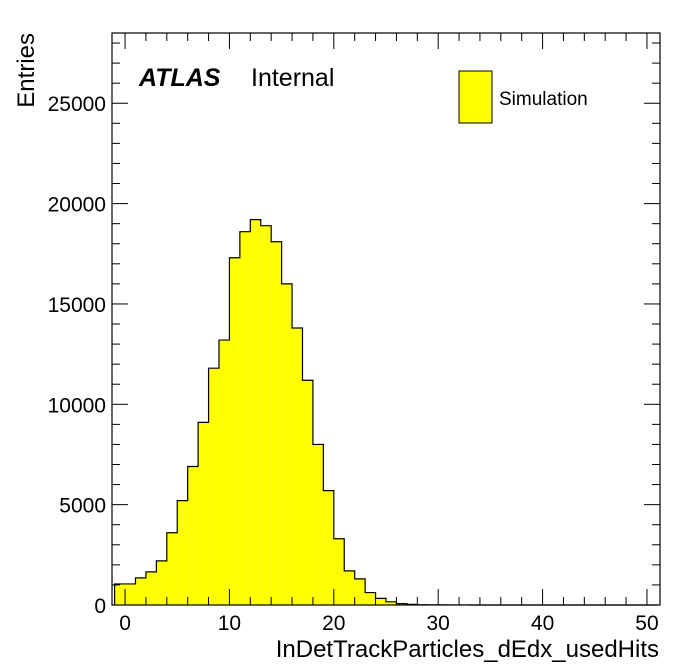 The image size is (696, 672). I want to click on y-tick-label: 10000, so click(77, 405).